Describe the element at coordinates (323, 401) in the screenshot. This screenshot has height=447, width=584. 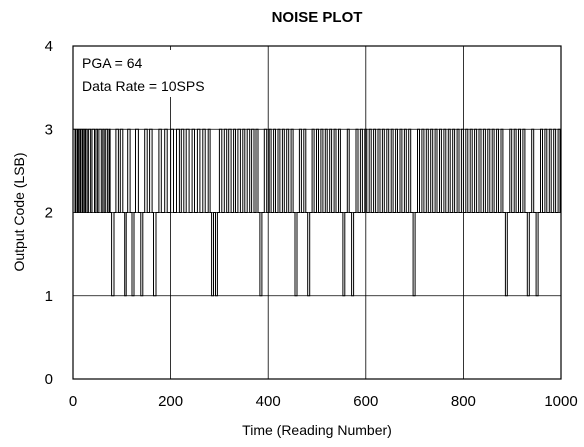
I see `x-tick-labels: 0 200 400 600 800 1000` at that location.